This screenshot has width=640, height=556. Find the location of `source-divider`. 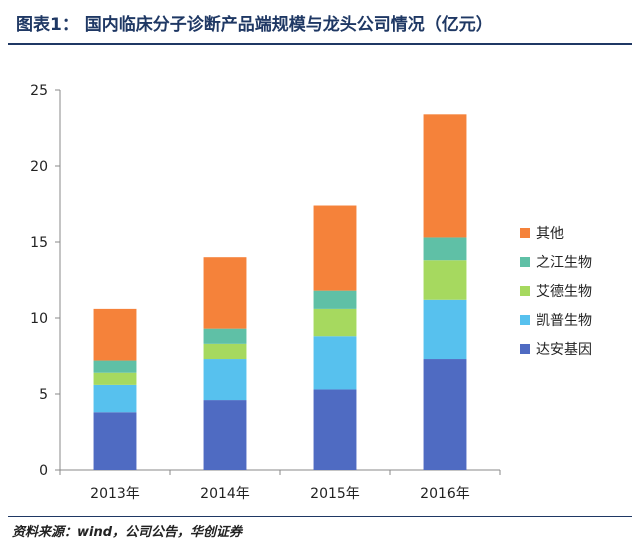

source-divider is located at coordinates (320, 516).